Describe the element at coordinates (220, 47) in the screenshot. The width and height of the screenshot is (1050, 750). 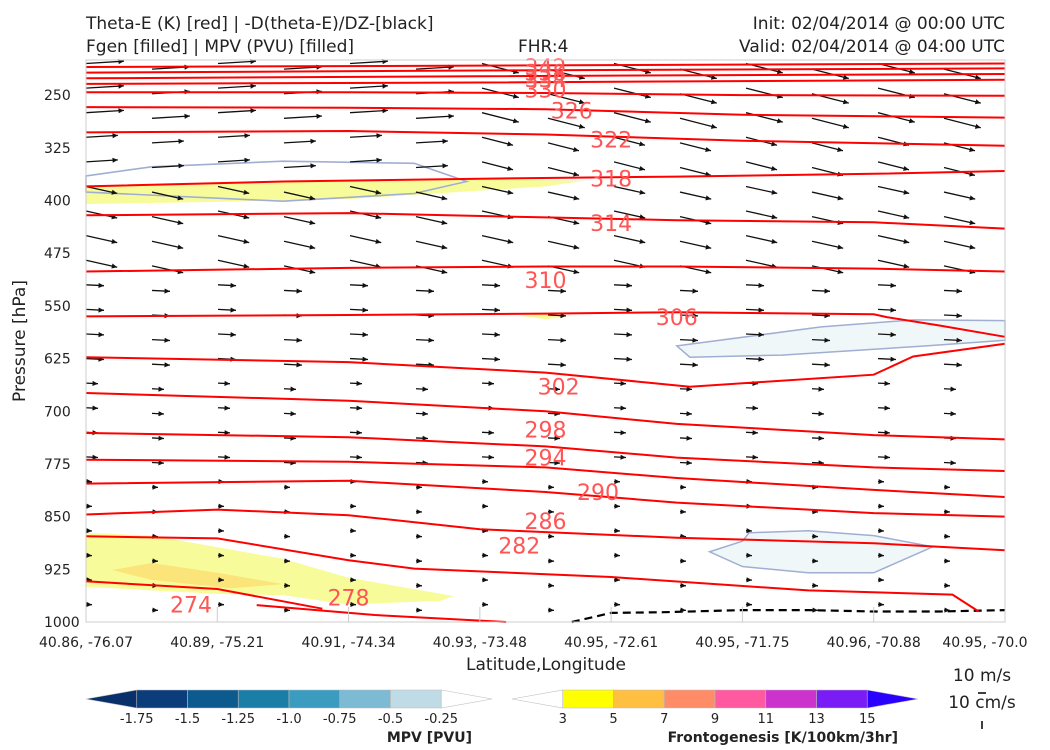
I see `title-left-line2: Fgen [filled] | MPV (PVU) [filled]` at that location.